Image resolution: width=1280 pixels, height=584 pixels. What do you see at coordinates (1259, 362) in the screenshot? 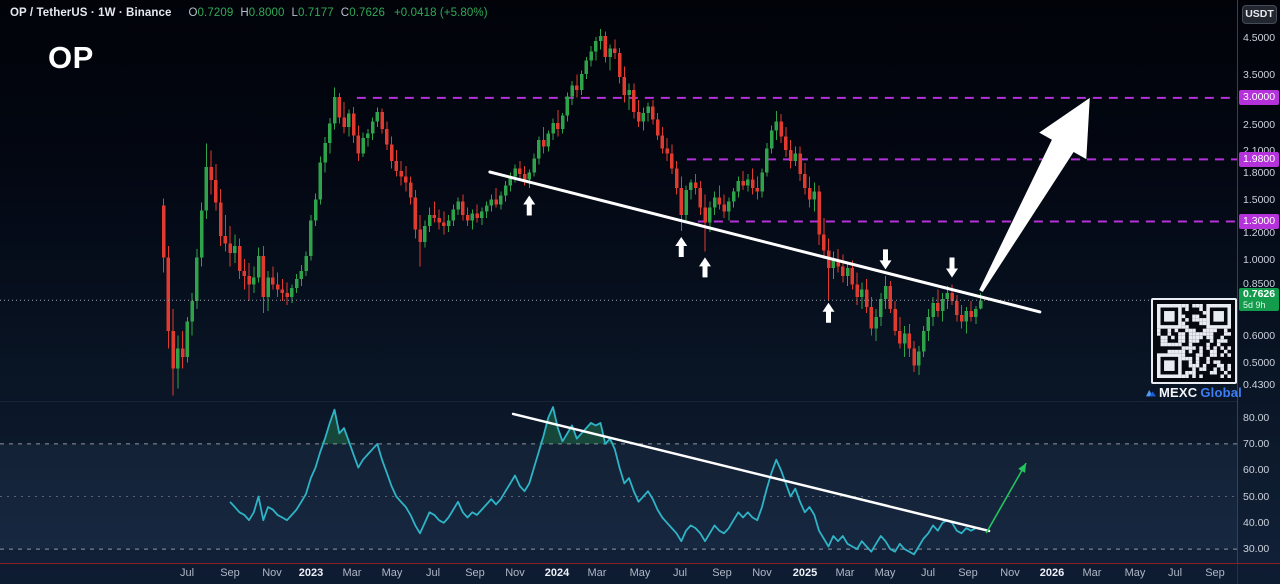
I see `price-tick-label: 0.5000` at bounding box center [1259, 362].